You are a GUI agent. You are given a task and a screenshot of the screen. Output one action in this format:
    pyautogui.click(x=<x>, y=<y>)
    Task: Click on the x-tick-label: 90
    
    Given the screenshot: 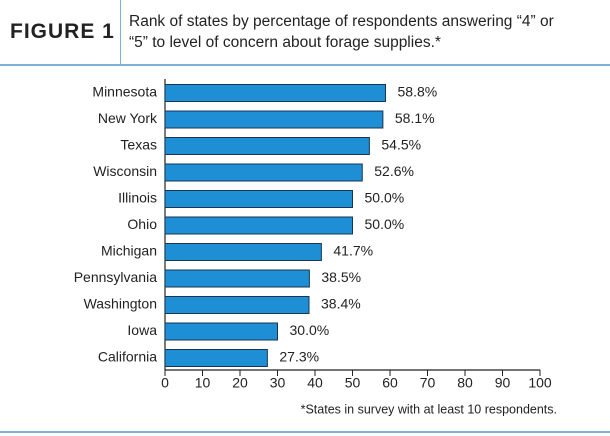 What is the action you would take?
    pyautogui.click(x=503, y=383)
    